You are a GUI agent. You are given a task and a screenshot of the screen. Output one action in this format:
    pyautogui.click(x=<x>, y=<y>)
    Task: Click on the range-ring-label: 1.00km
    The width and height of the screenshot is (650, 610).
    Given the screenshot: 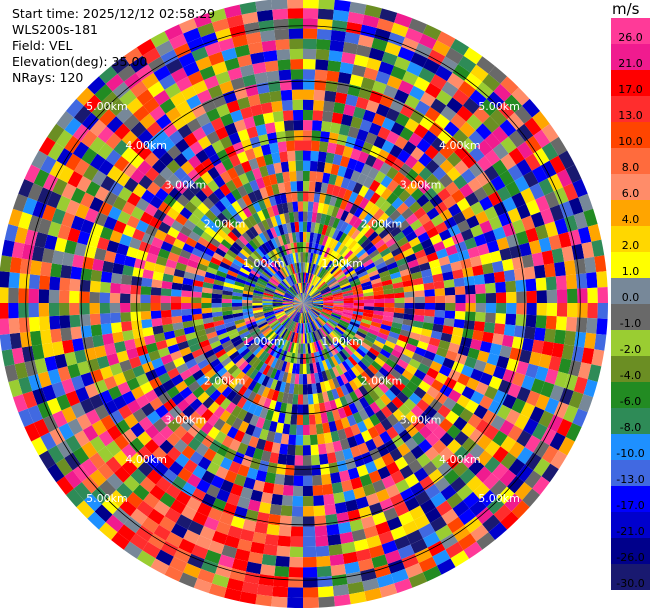 What is the action you would take?
    pyautogui.click(x=342, y=341)
    